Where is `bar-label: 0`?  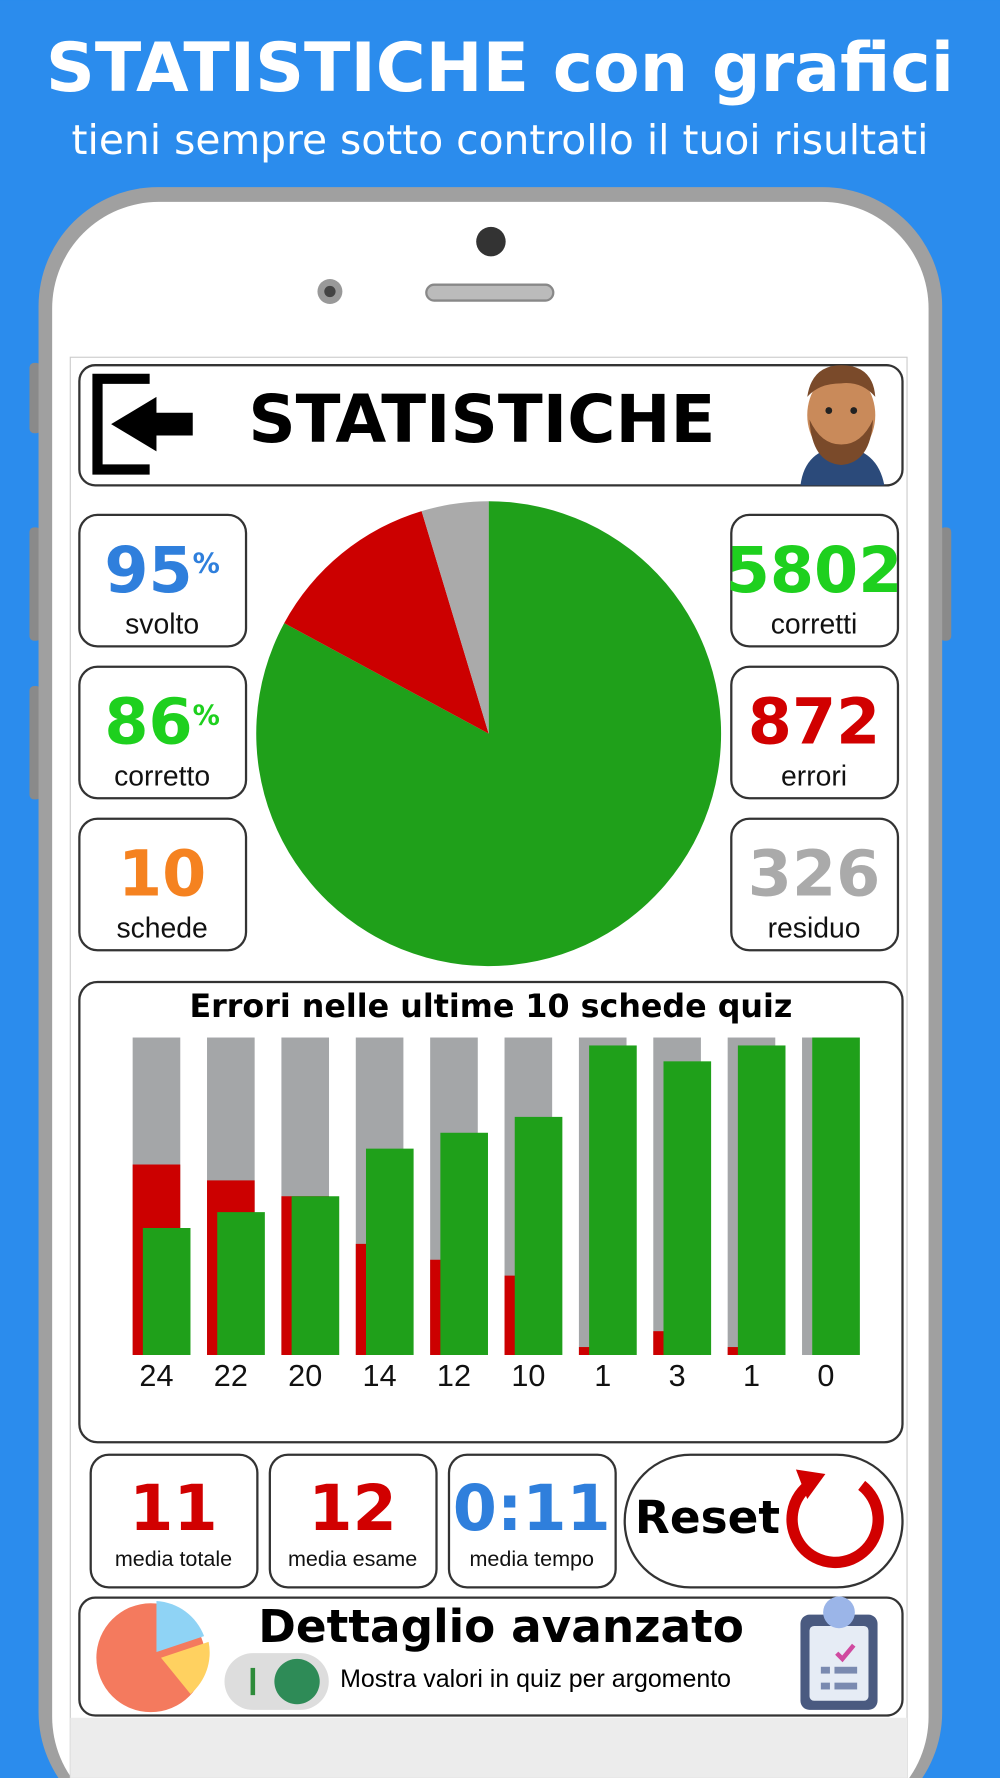
bar-label: 0 is located at coordinates (825, 1376).